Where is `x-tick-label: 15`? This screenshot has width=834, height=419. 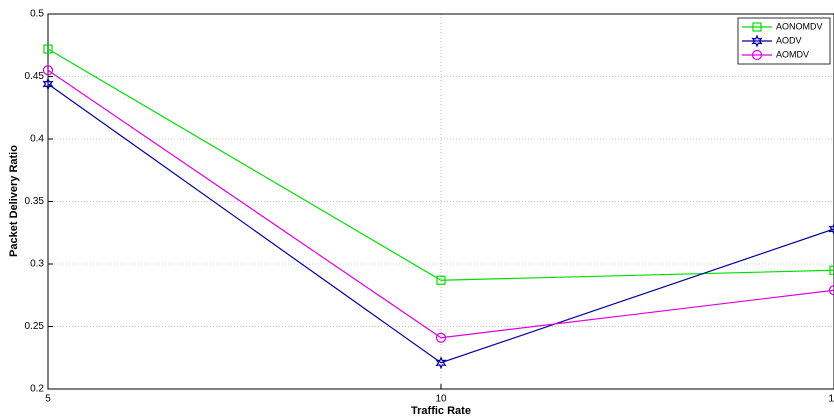
x-tick-label: 15 is located at coordinates (831, 399).